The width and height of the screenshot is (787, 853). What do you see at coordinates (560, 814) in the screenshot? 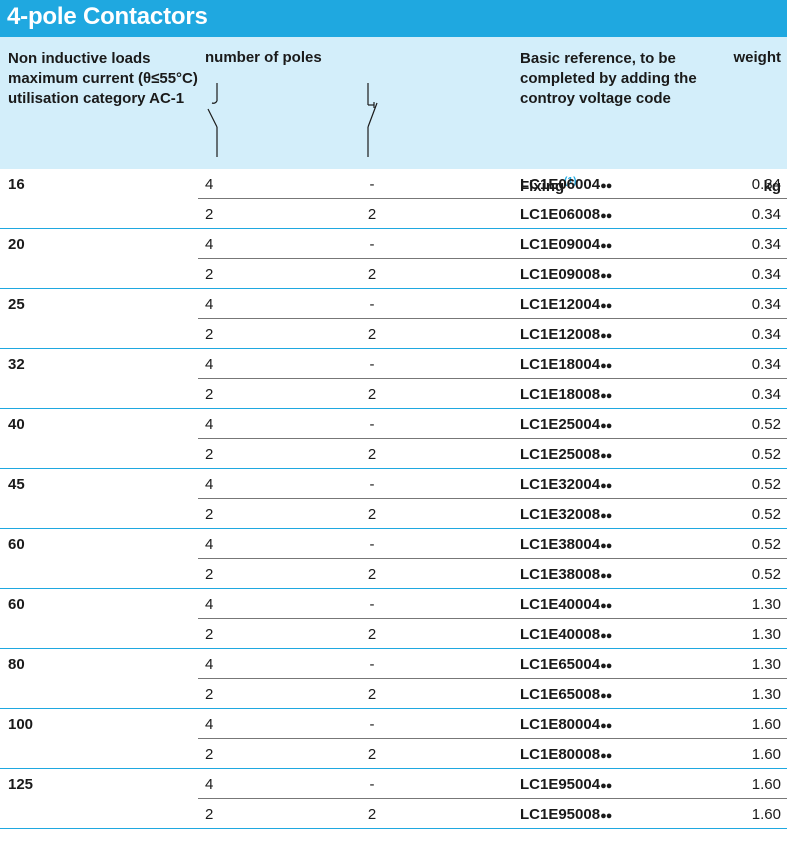
I see `reference-code: LC1E95008` at bounding box center [560, 814].